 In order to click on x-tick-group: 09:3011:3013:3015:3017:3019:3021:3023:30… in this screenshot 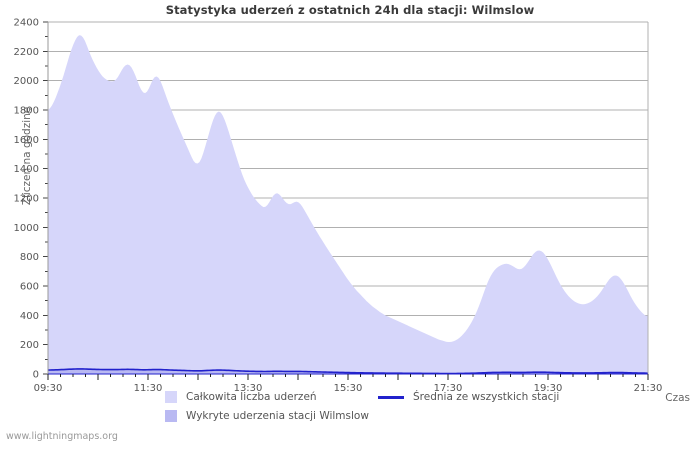, I will do `click(348, 384)`.